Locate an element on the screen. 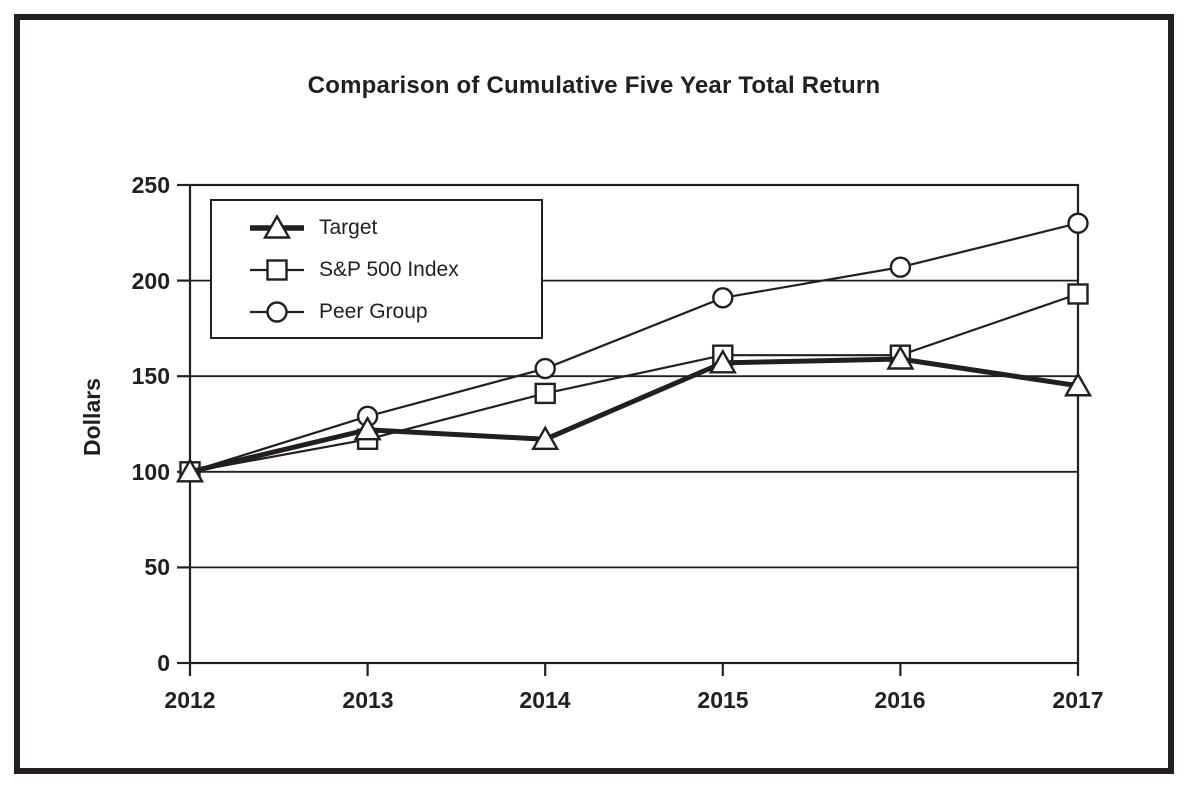  legend-label-target: Target is located at coordinates (348, 227).